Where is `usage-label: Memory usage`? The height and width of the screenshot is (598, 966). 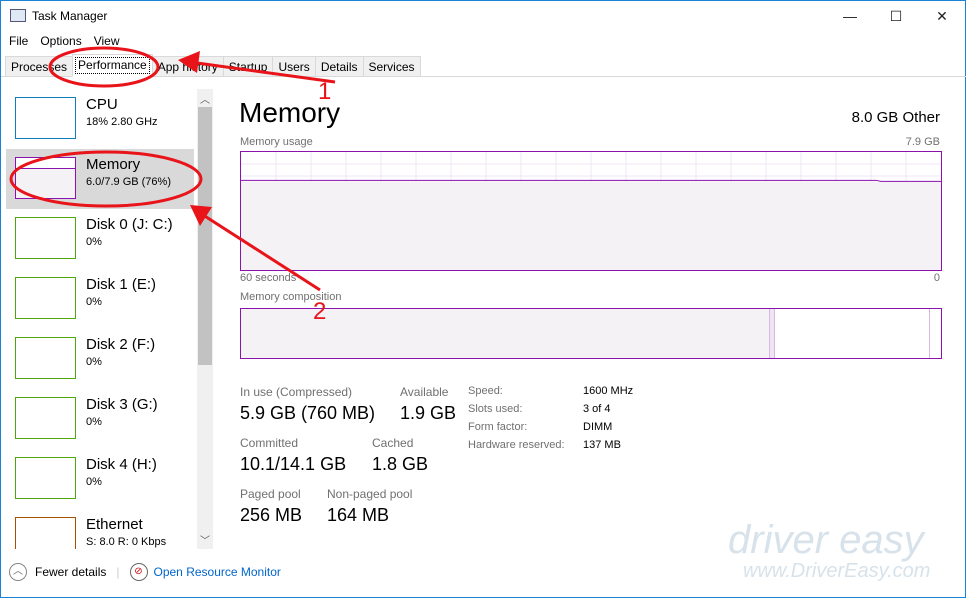 usage-label: Memory usage is located at coordinates (276, 142).